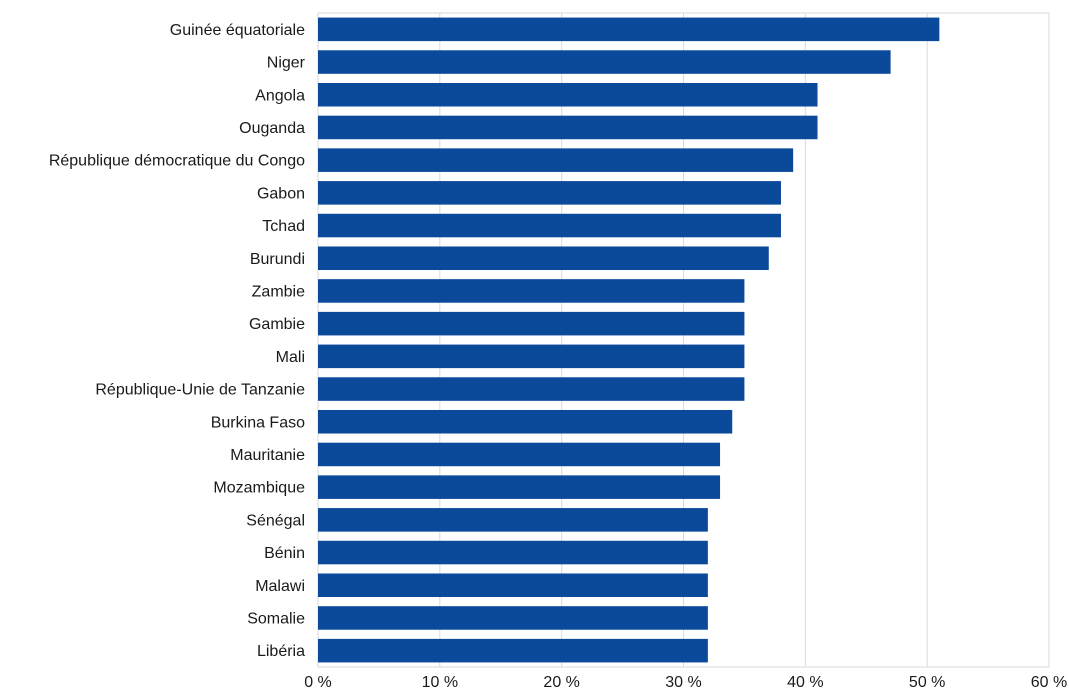  I want to click on category-label: Burkina Faso, so click(258, 422).